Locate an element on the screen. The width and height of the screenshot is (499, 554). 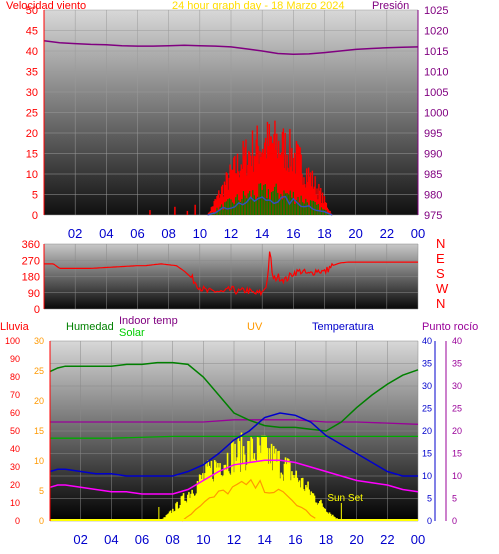
pressure-tick-label: 1025 is located at coordinates (436, 11).